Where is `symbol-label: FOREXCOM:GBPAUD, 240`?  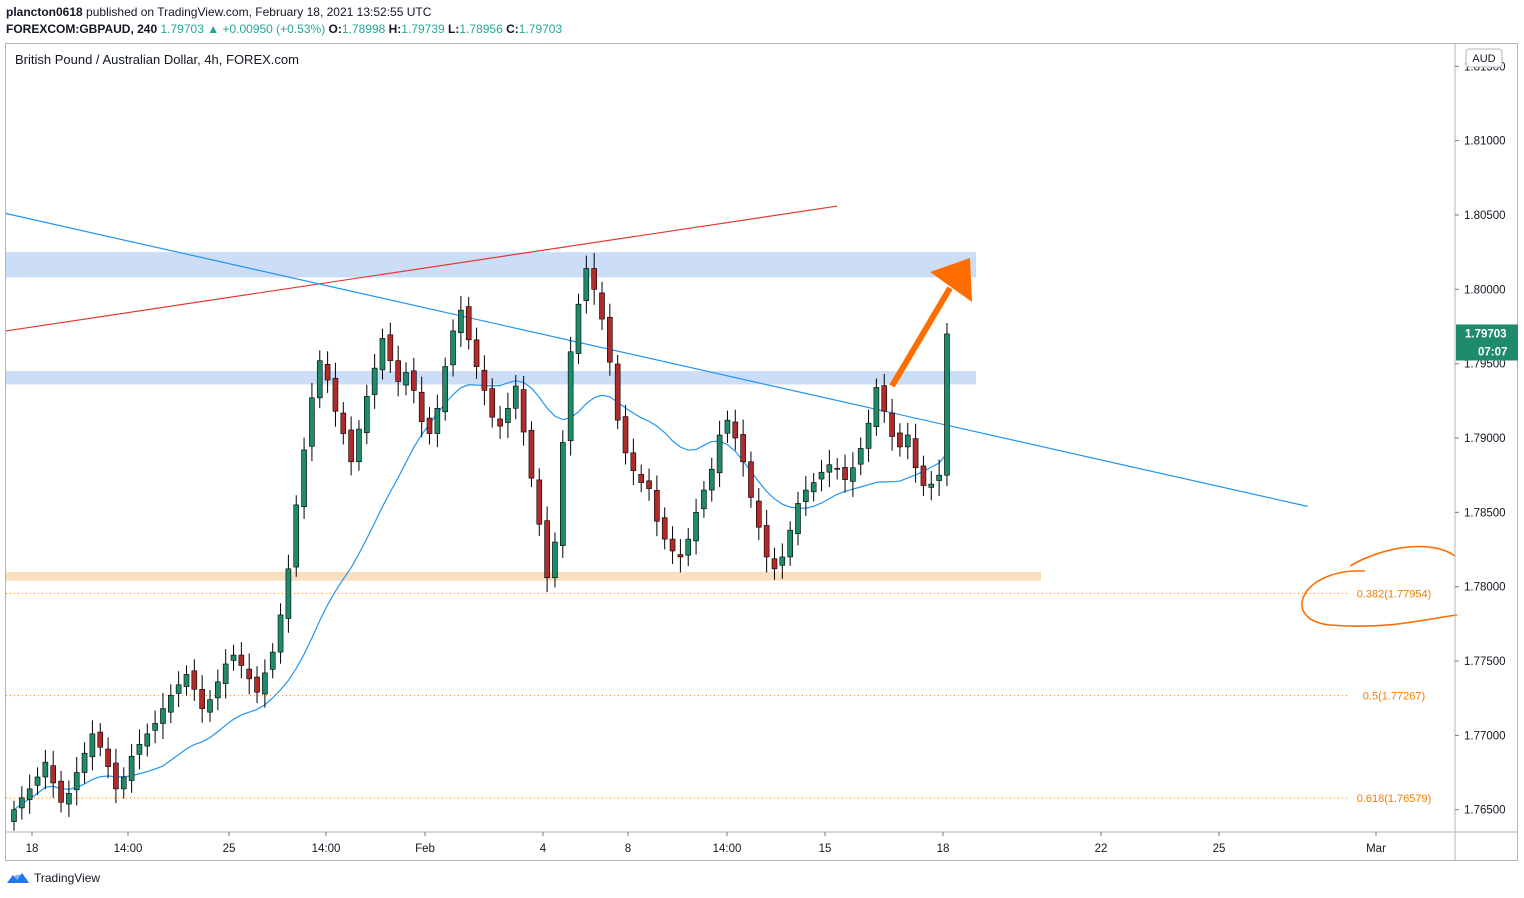
symbol-label: FOREXCOM:GBPAUD, 240 is located at coordinates (82, 29).